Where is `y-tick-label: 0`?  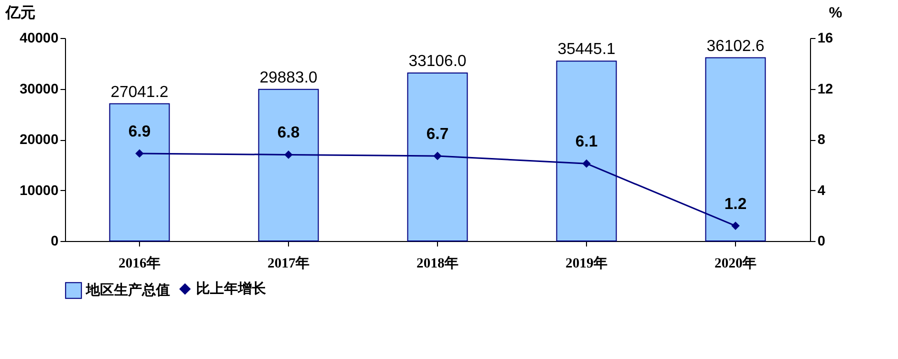
y-tick-label: 0 is located at coordinates (54, 240).